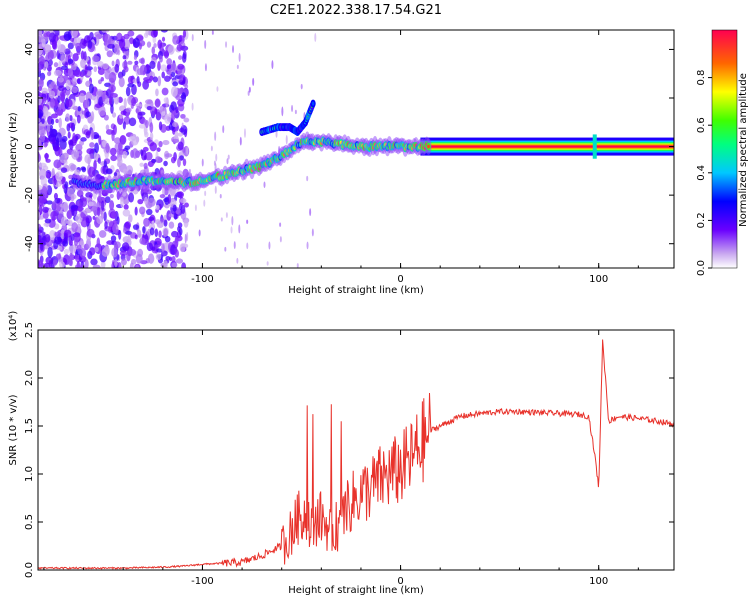 Image resolution: width=750 pixels, height=600 pixels. What do you see at coordinates (29, 98) in the screenshot?
I see `y-tick-label: 20` at bounding box center [29, 98].